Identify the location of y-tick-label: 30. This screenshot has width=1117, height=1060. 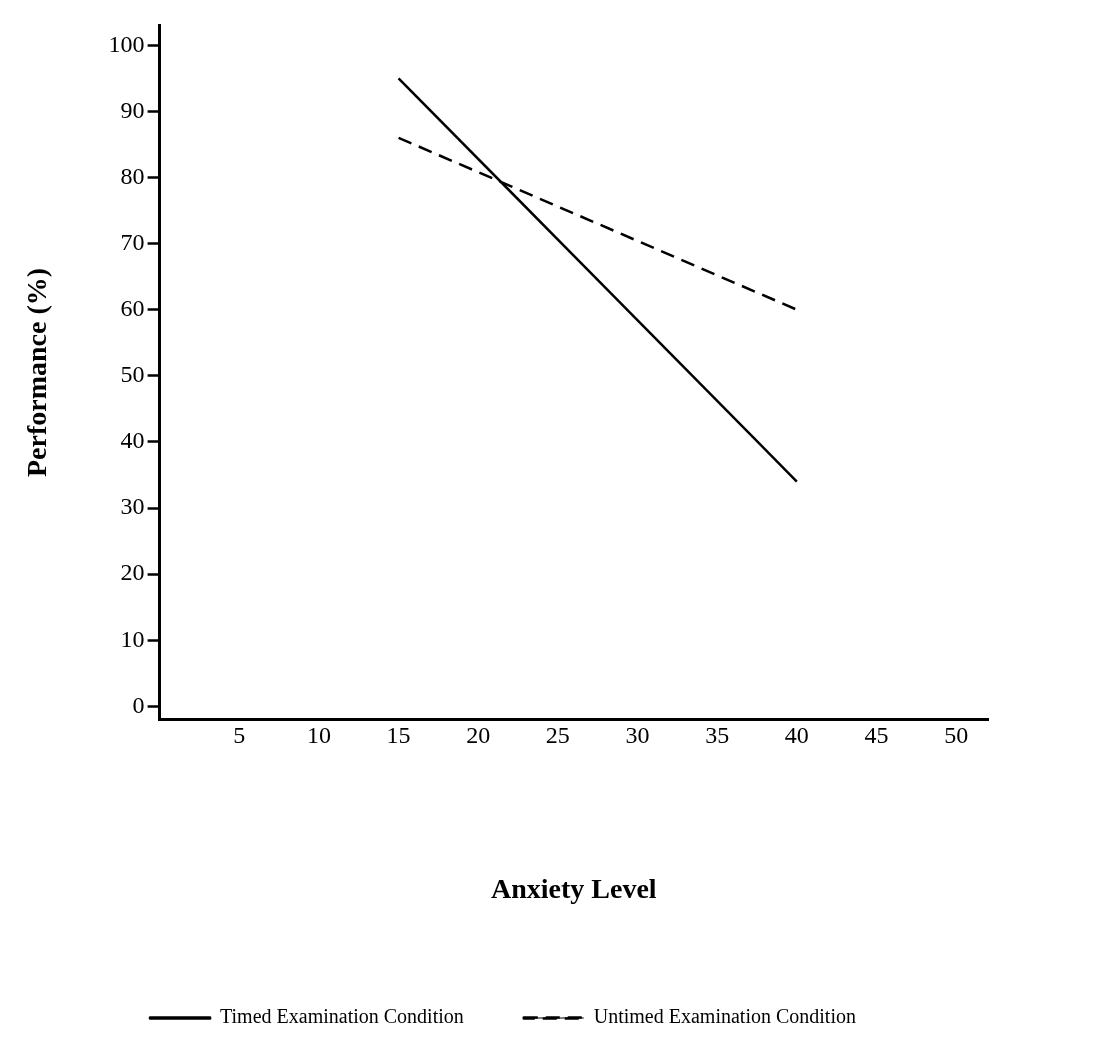
(132, 506).